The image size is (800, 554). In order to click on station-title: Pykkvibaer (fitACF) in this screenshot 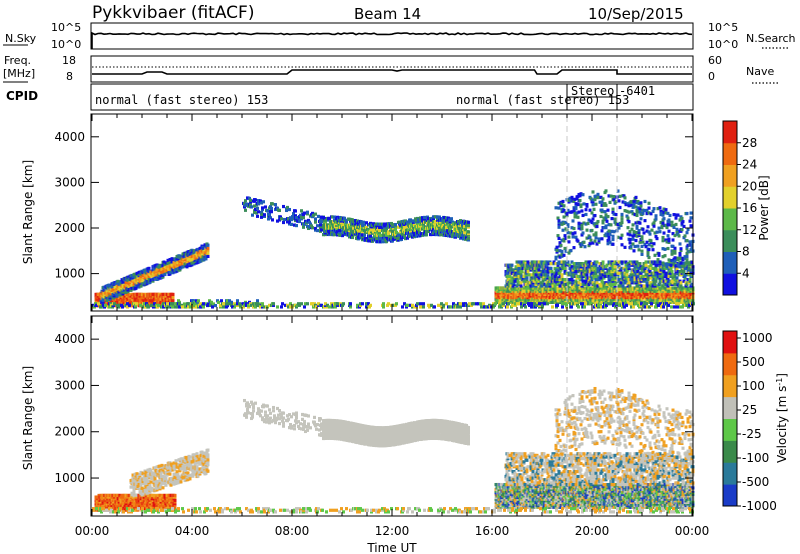, I will do `click(173, 13)`.